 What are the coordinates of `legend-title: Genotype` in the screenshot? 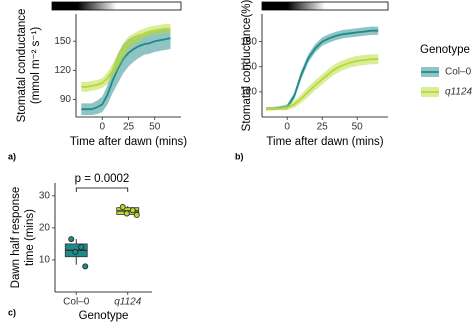 It's located at (445, 50).